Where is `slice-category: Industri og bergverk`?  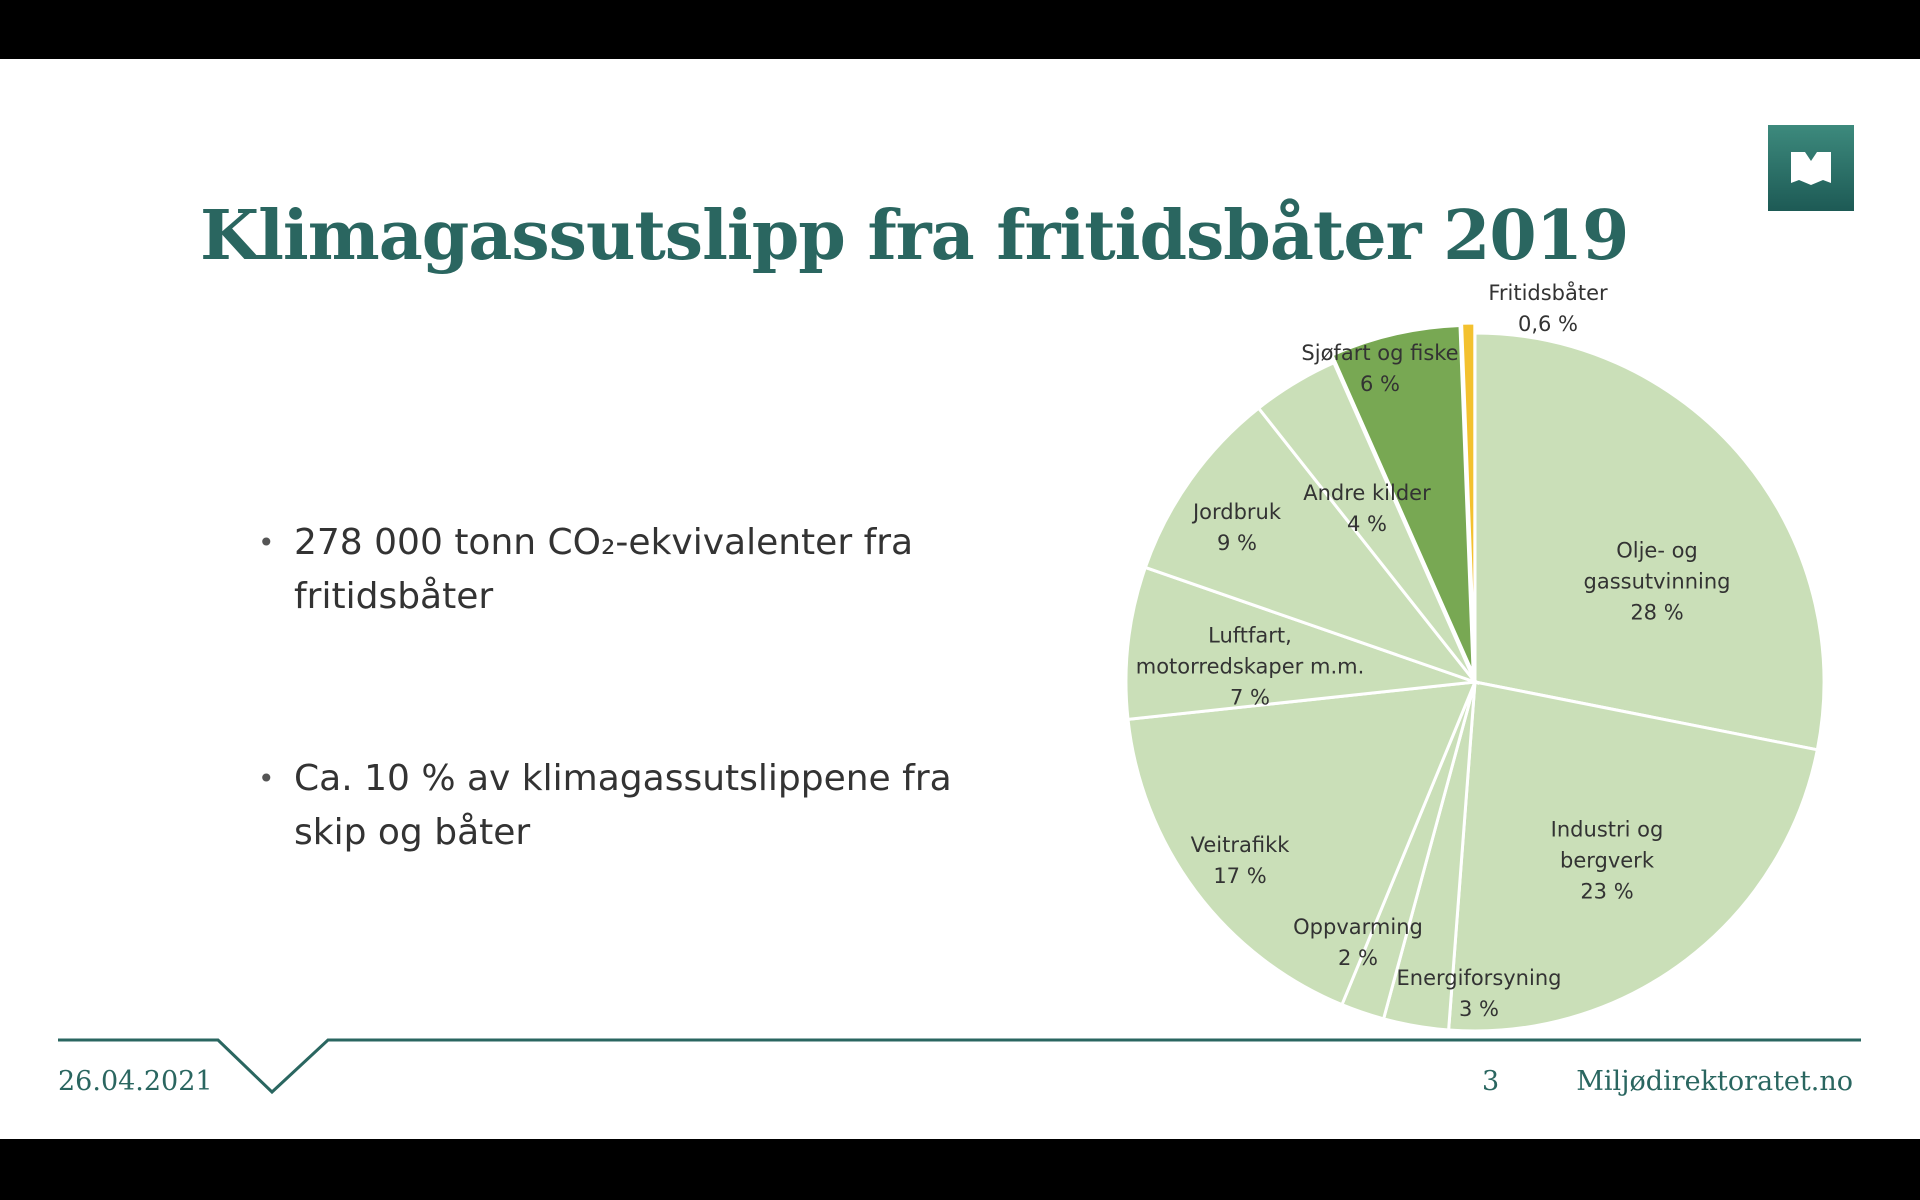
slice-category: Industri og bergverk is located at coordinates (1607, 845).